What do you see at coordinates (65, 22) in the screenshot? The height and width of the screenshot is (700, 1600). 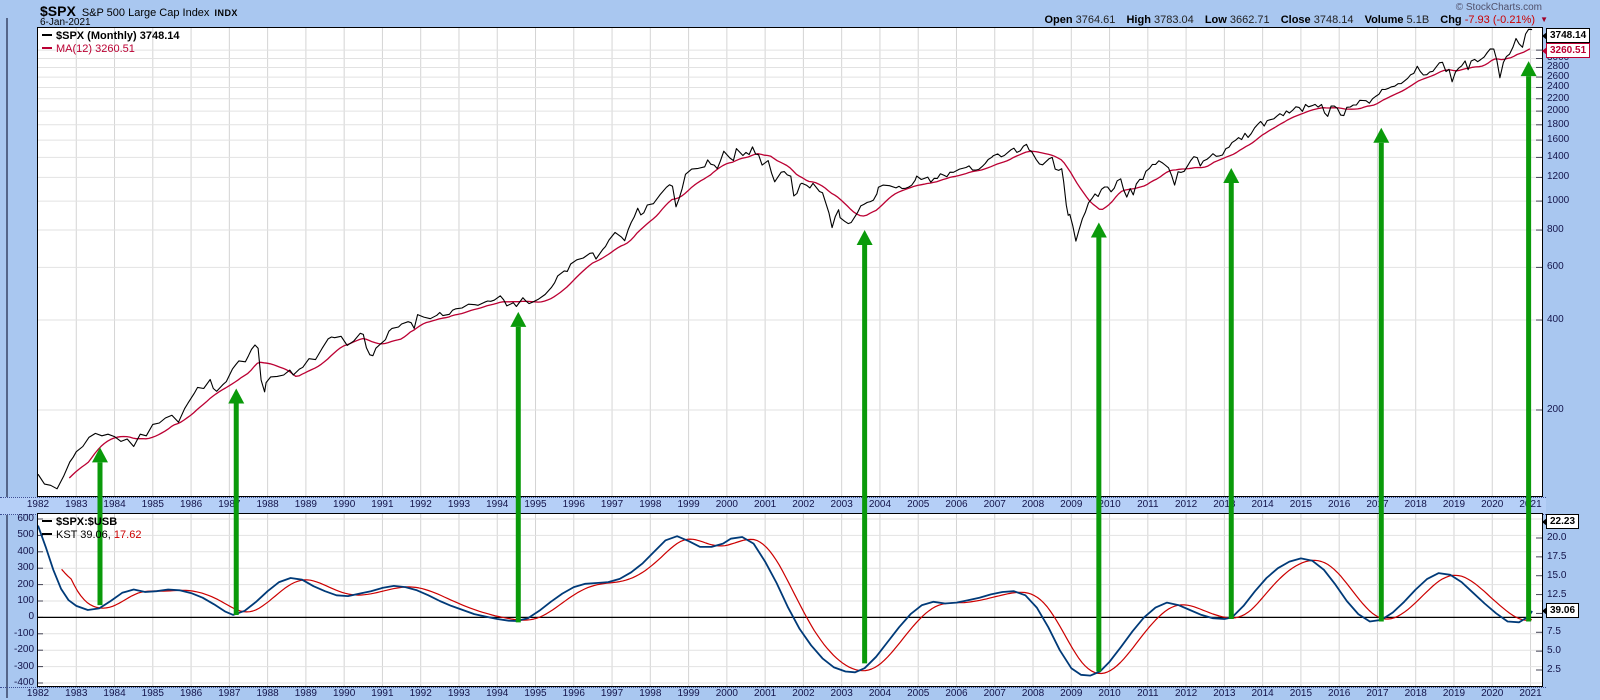 I see `chart-date: 6-Jan-2021` at bounding box center [65, 22].